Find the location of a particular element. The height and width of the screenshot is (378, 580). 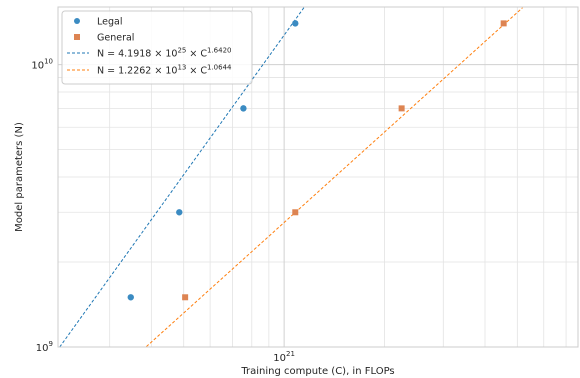

legend-marker-legal is located at coordinates (77, 21).